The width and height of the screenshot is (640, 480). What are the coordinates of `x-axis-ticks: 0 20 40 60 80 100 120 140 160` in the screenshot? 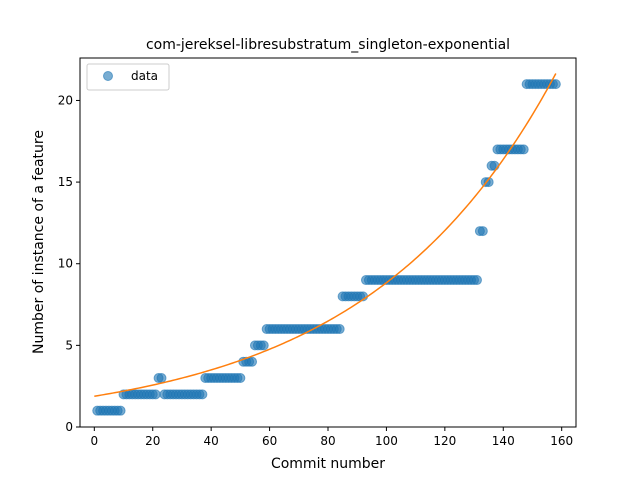 It's located at (331, 437).